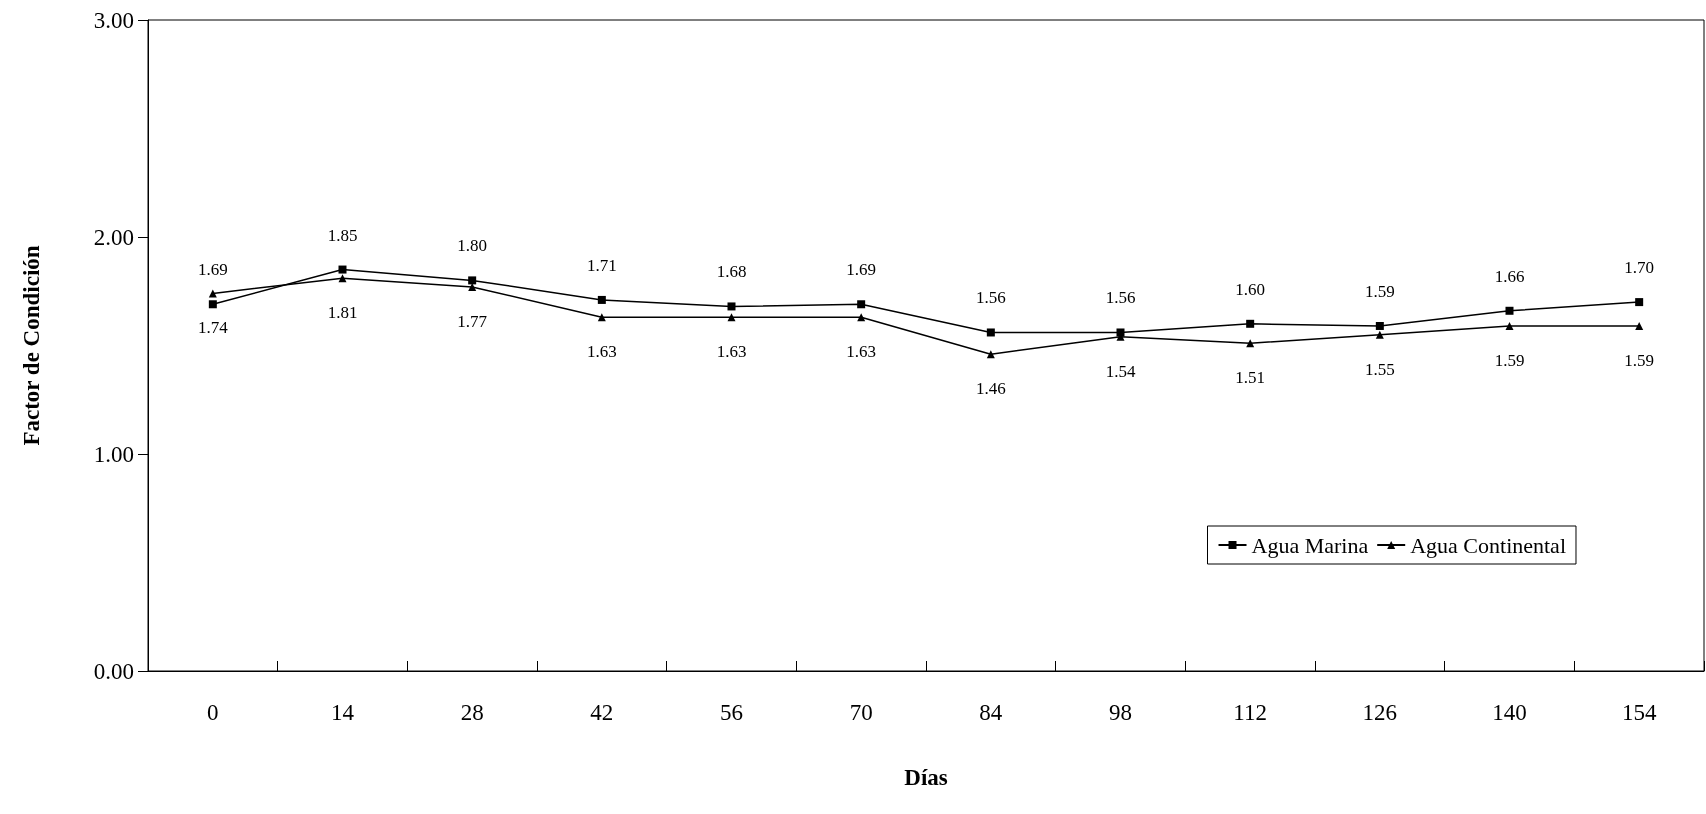 The image size is (1706, 814). What do you see at coordinates (1639, 268) in the screenshot?
I see `data-label: 1.70` at bounding box center [1639, 268].